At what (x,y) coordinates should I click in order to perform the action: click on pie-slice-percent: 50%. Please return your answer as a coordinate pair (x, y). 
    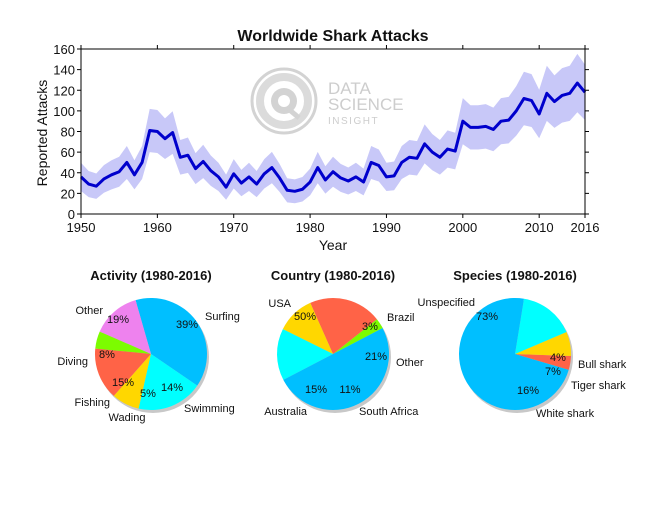
    Looking at the image, I should click on (305, 317).